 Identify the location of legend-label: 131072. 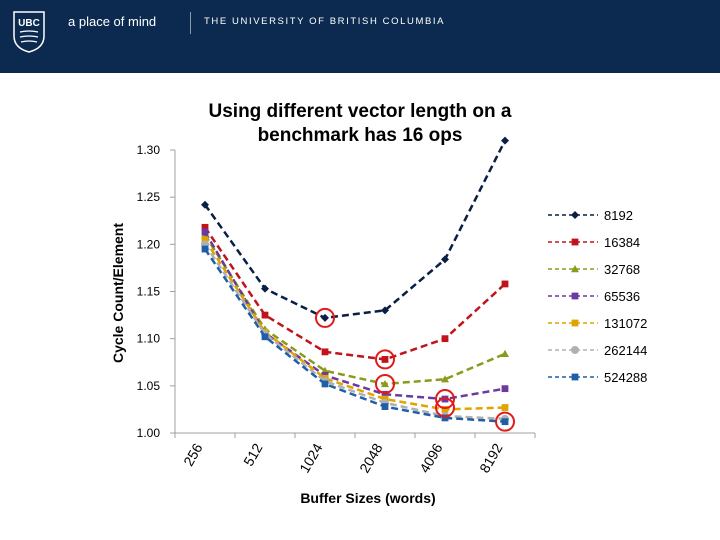
(625, 323).